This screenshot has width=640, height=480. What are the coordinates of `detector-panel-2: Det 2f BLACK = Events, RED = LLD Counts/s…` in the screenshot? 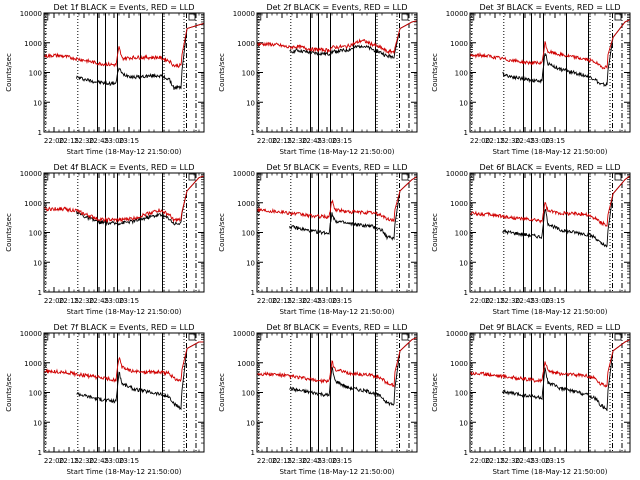 It's located at (318, 79).